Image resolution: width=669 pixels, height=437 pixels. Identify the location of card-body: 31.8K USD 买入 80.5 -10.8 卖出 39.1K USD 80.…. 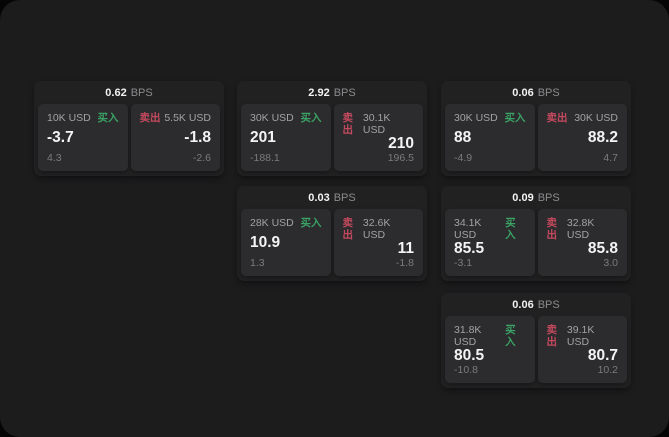
(536, 349).